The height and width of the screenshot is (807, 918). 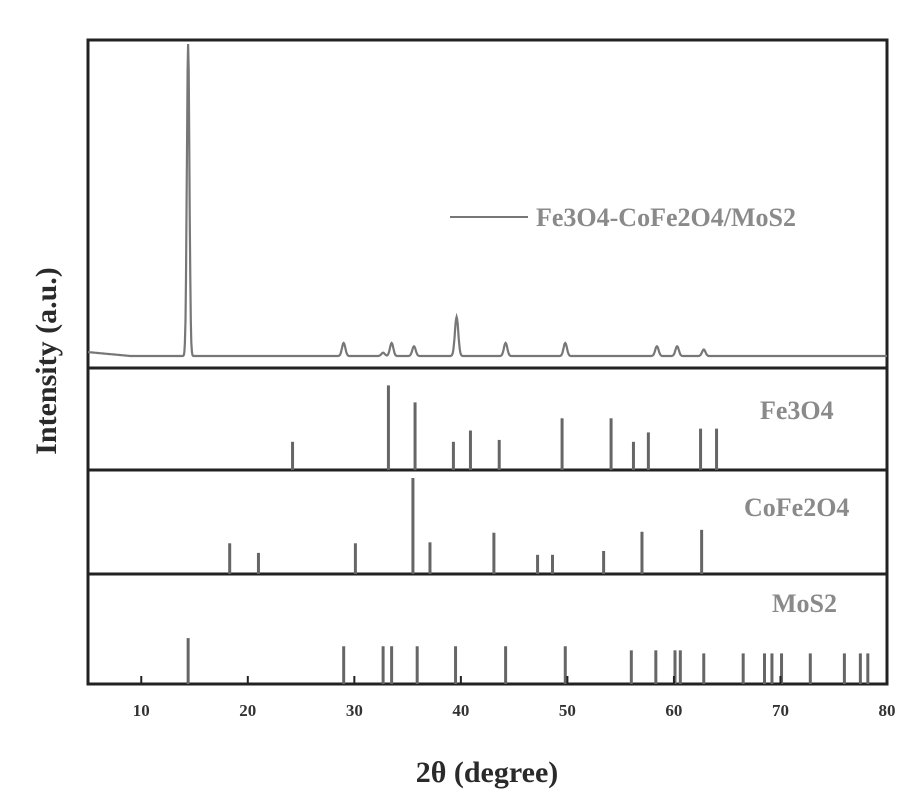 What do you see at coordinates (460, 710) in the screenshot?
I see `x-tick-label: 40` at bounding box center [460, 710].